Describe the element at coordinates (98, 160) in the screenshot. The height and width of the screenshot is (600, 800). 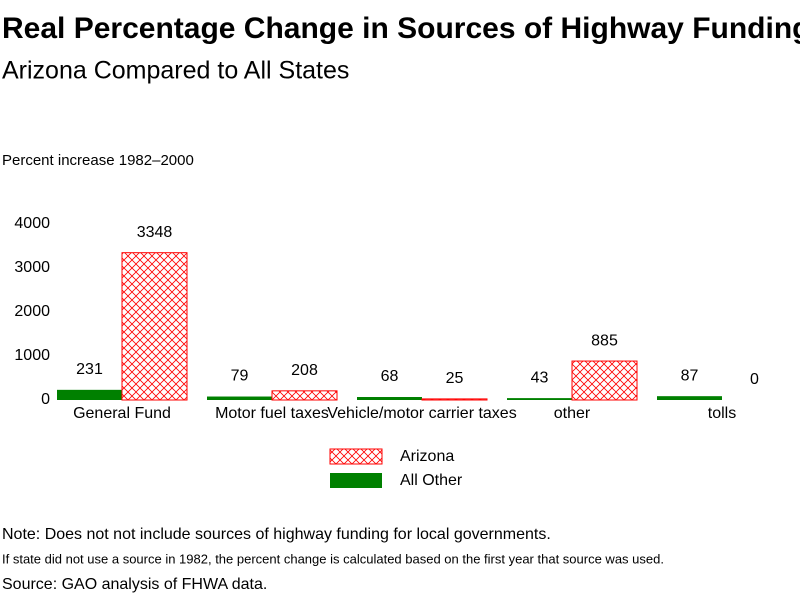
I see `y-axis-label: Percent increase 1982–2000` at that location.